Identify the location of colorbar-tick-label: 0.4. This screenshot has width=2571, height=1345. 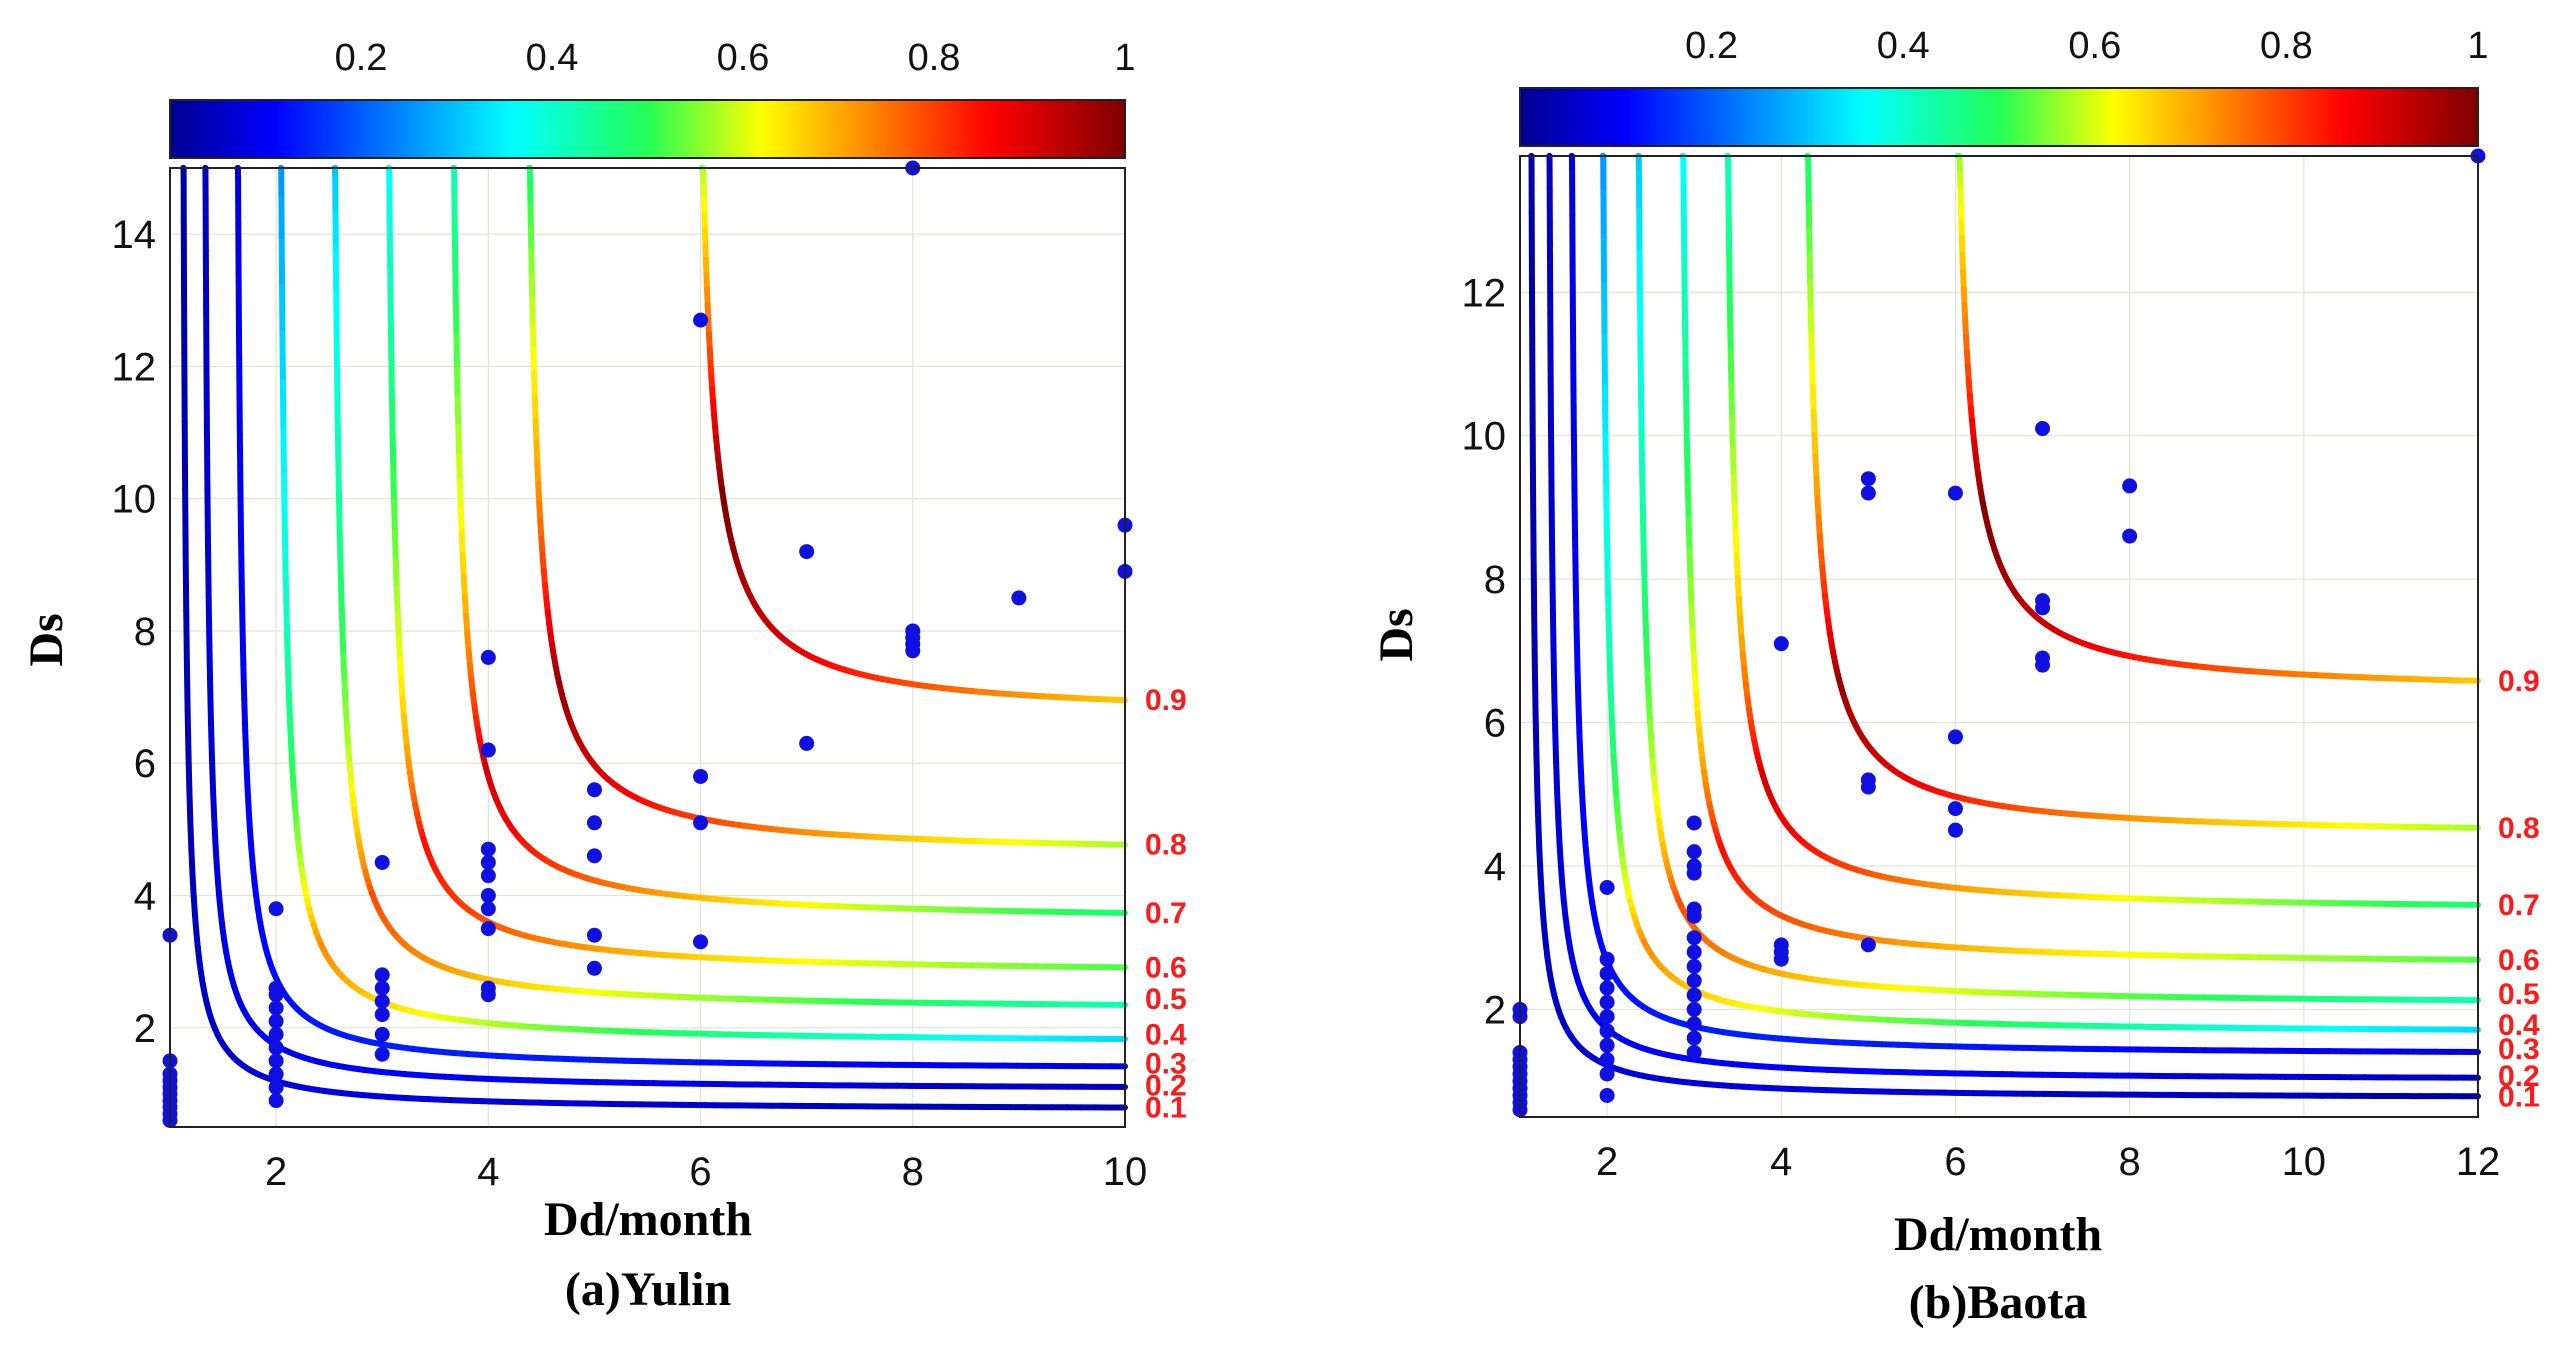
(552, 58).